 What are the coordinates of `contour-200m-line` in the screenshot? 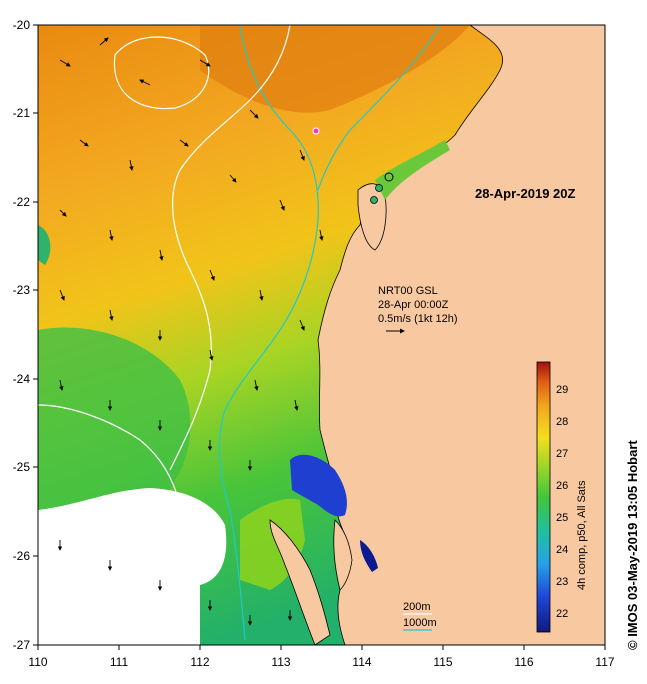 It's located at (268, 333).